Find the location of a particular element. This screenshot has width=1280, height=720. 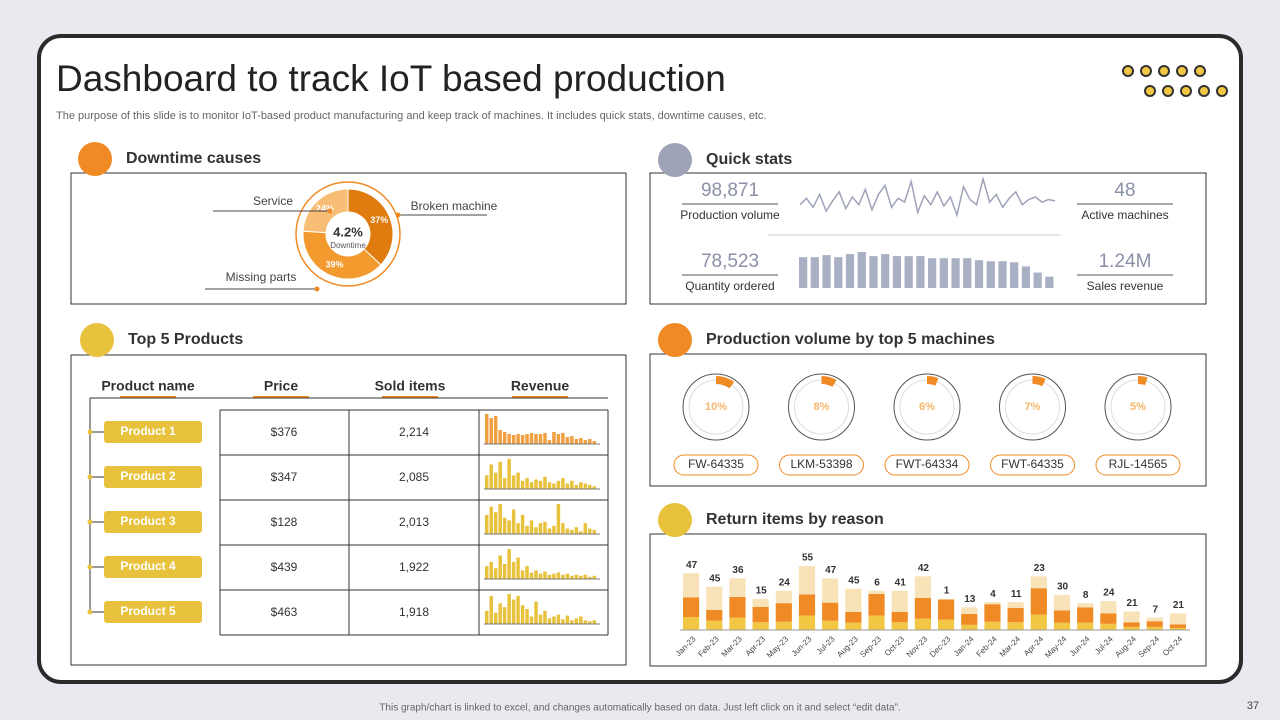

data-label: 45 is located at coordinates (715, 578).